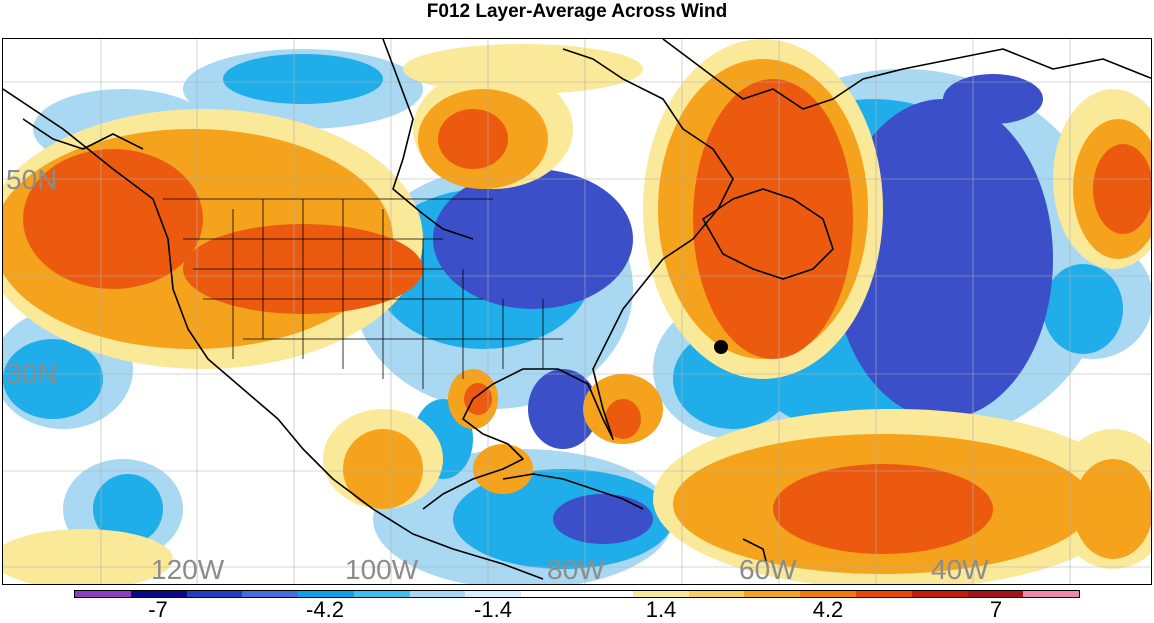 This screenshot has width=1154, height=623. What do you see at coordinates (325, 609) in the screenshot?
I see `colorbar-label-neg4-2: -4.2` at bounding box center [325, 609].